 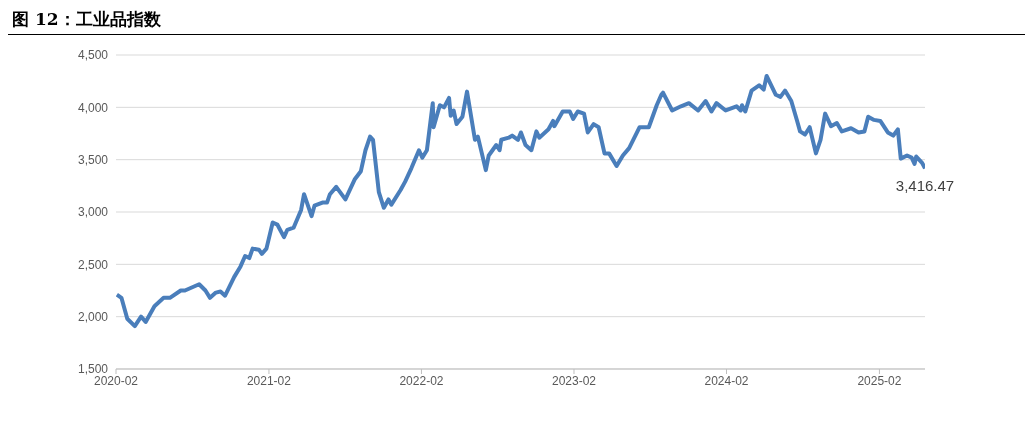 I want to click on y-tick-label: 4,000, so click(x=93, y=107).